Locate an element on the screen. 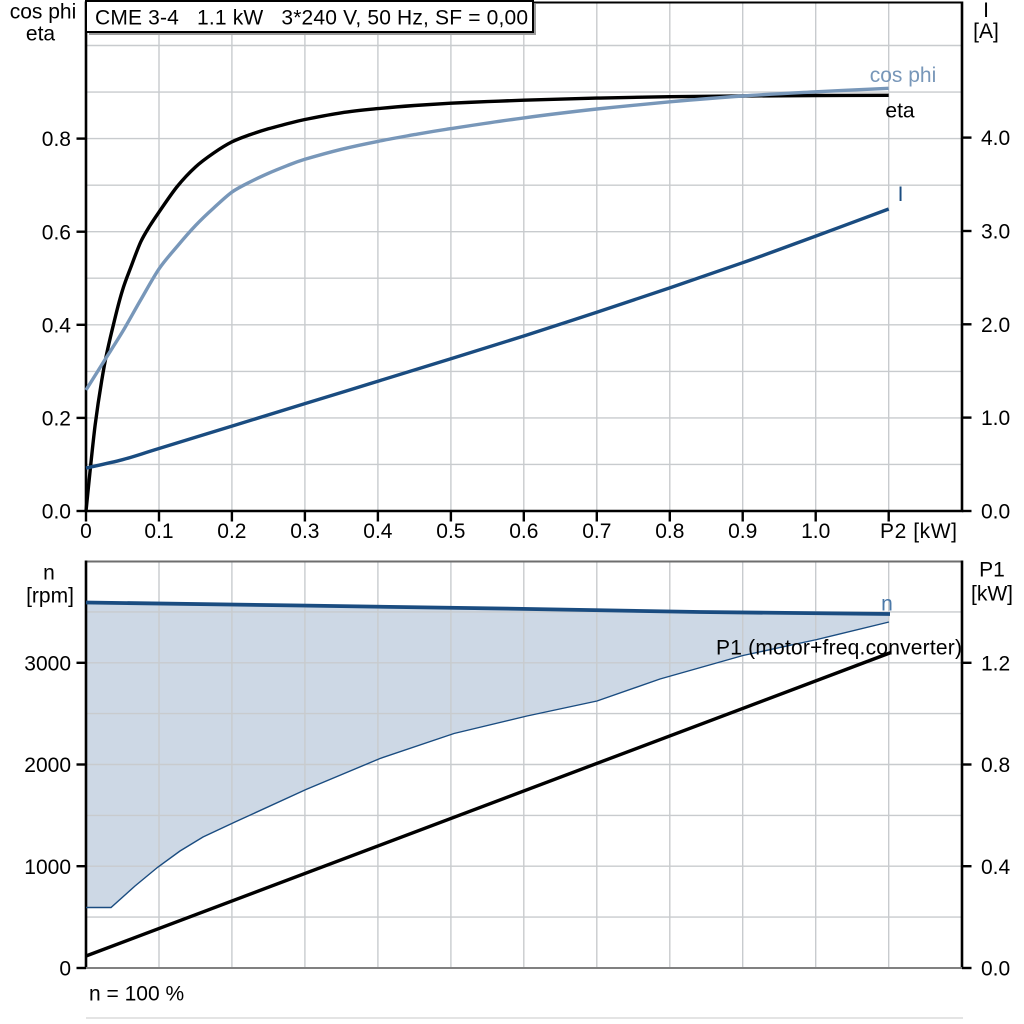  svg-text: [A] is located at coordinates (986, 31).